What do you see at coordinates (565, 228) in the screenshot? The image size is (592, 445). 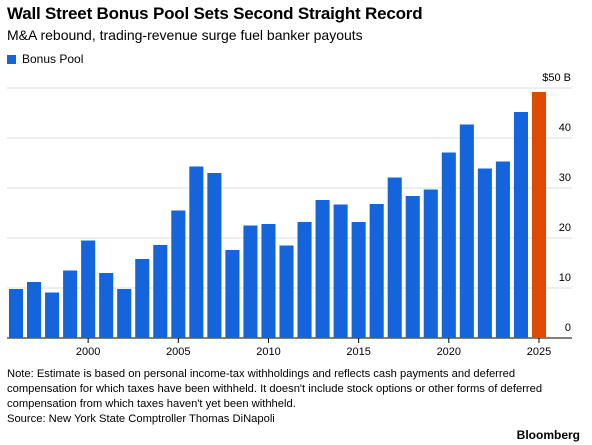 I see `y-tick-label: 20` at bounding box center [565, 228].